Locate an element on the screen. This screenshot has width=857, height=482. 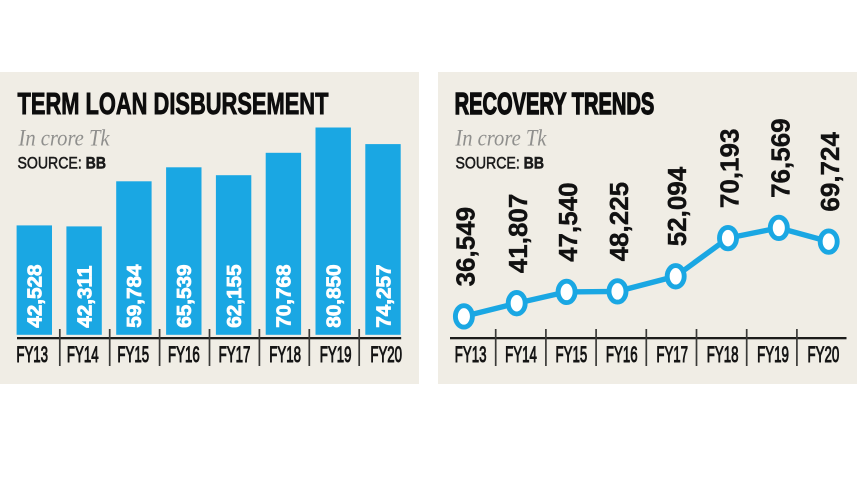
svg-text: 76,569 is located at coordinates (780, 158).